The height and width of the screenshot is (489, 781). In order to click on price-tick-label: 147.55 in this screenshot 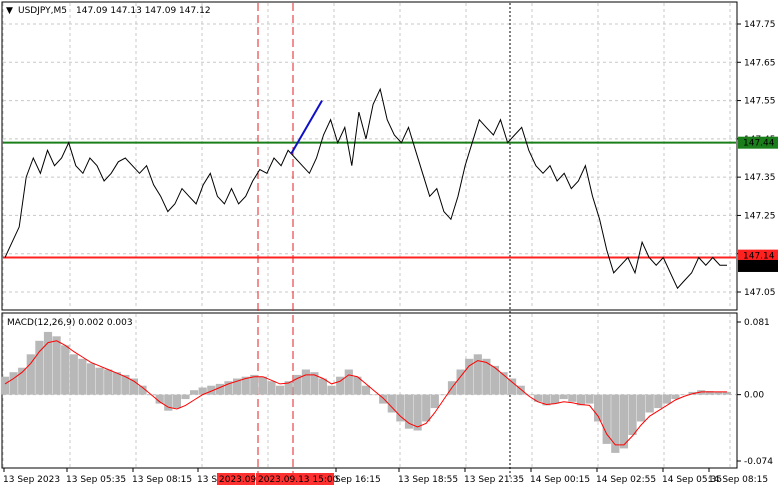, I will do `click(760, 102)`.